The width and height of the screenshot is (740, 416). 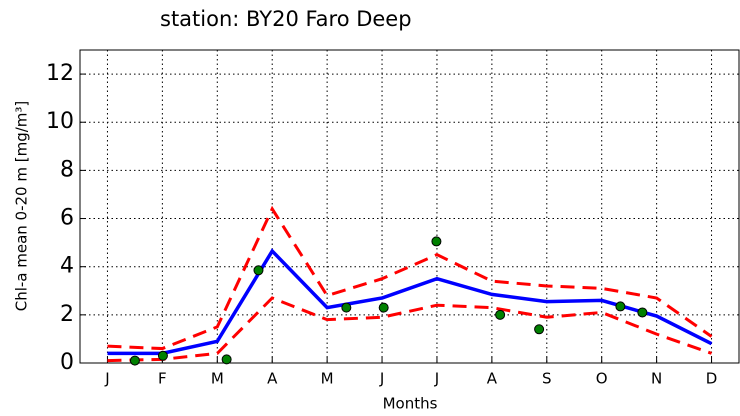 What do you see at coordinates (410, 329) in the screenshot?
I see `series-line` at bounding box center [410, 329].